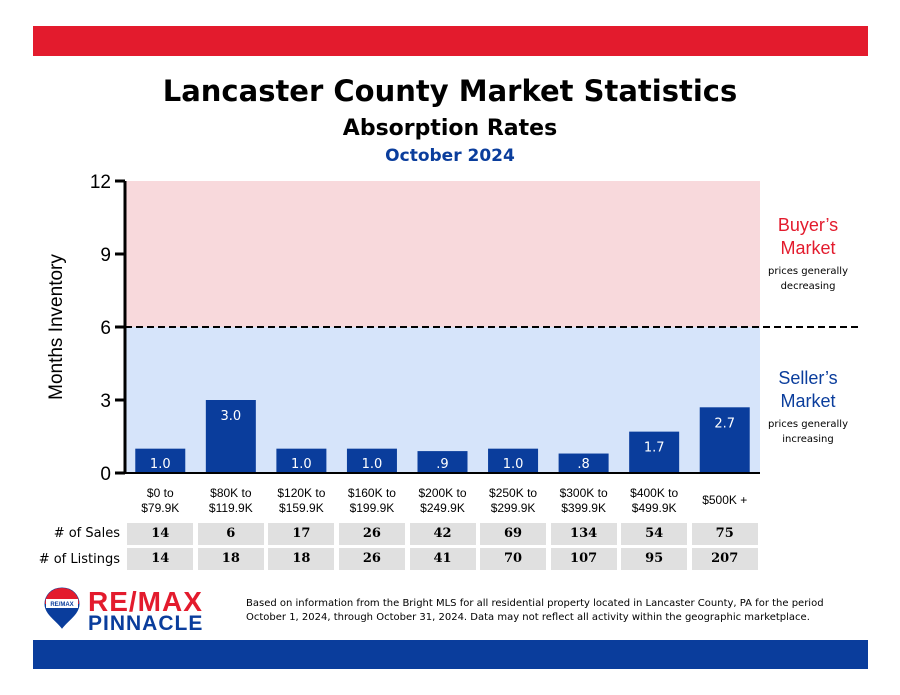 This screenshot has height=695, width=900. Describe the element at coordinates (513, 464) in the screenshot. I see `bar-value-label-5: 1.0` at that location.